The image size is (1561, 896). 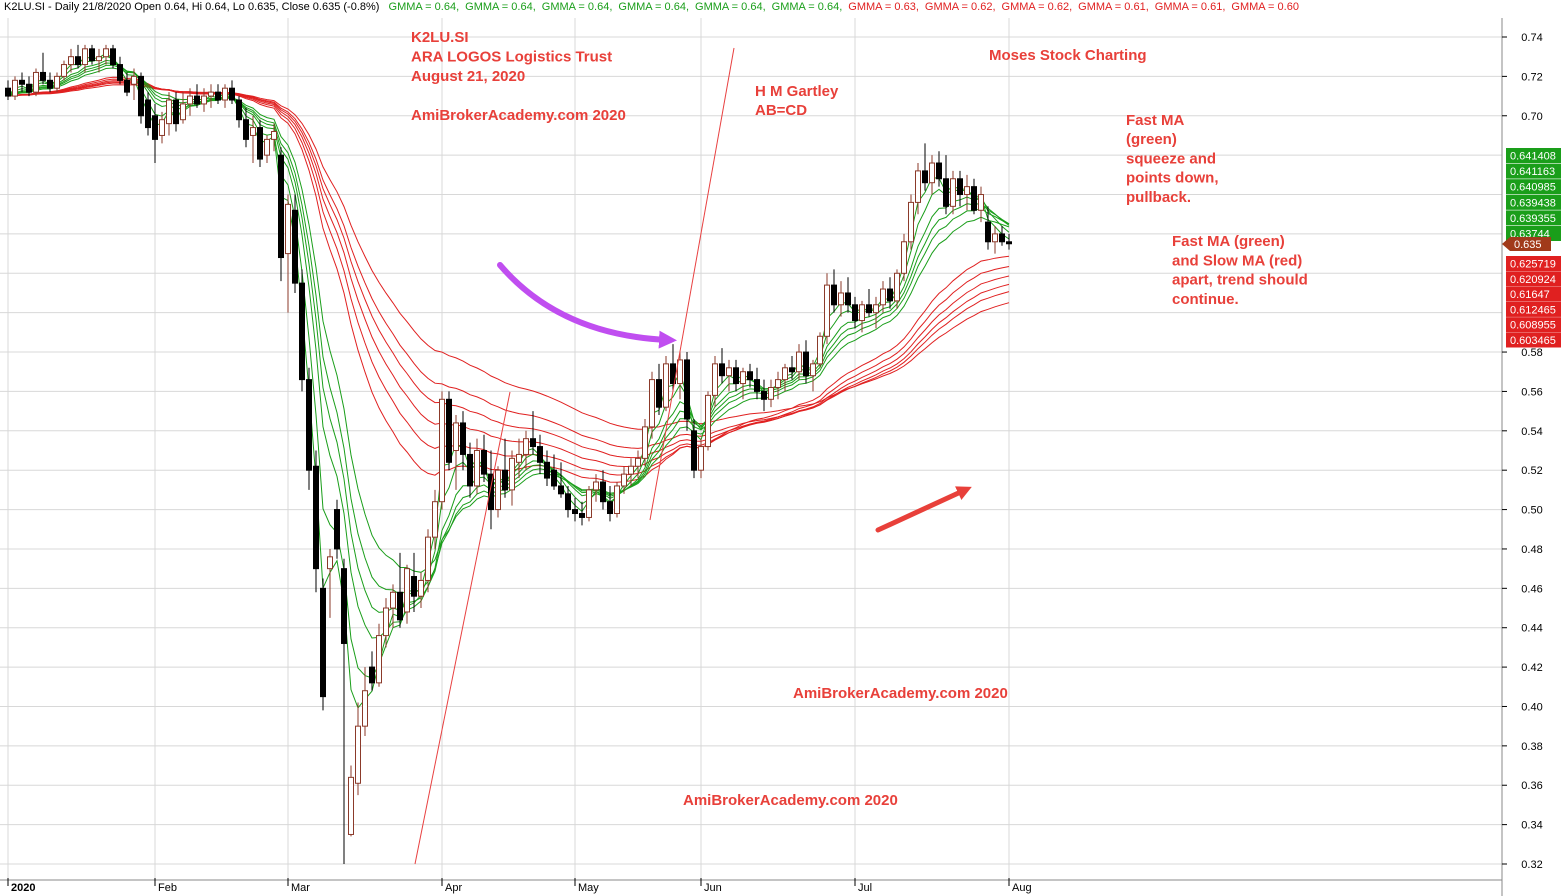 I want to click on gmma-value: GMMA = 0.64,, so click(x=654, y=7).